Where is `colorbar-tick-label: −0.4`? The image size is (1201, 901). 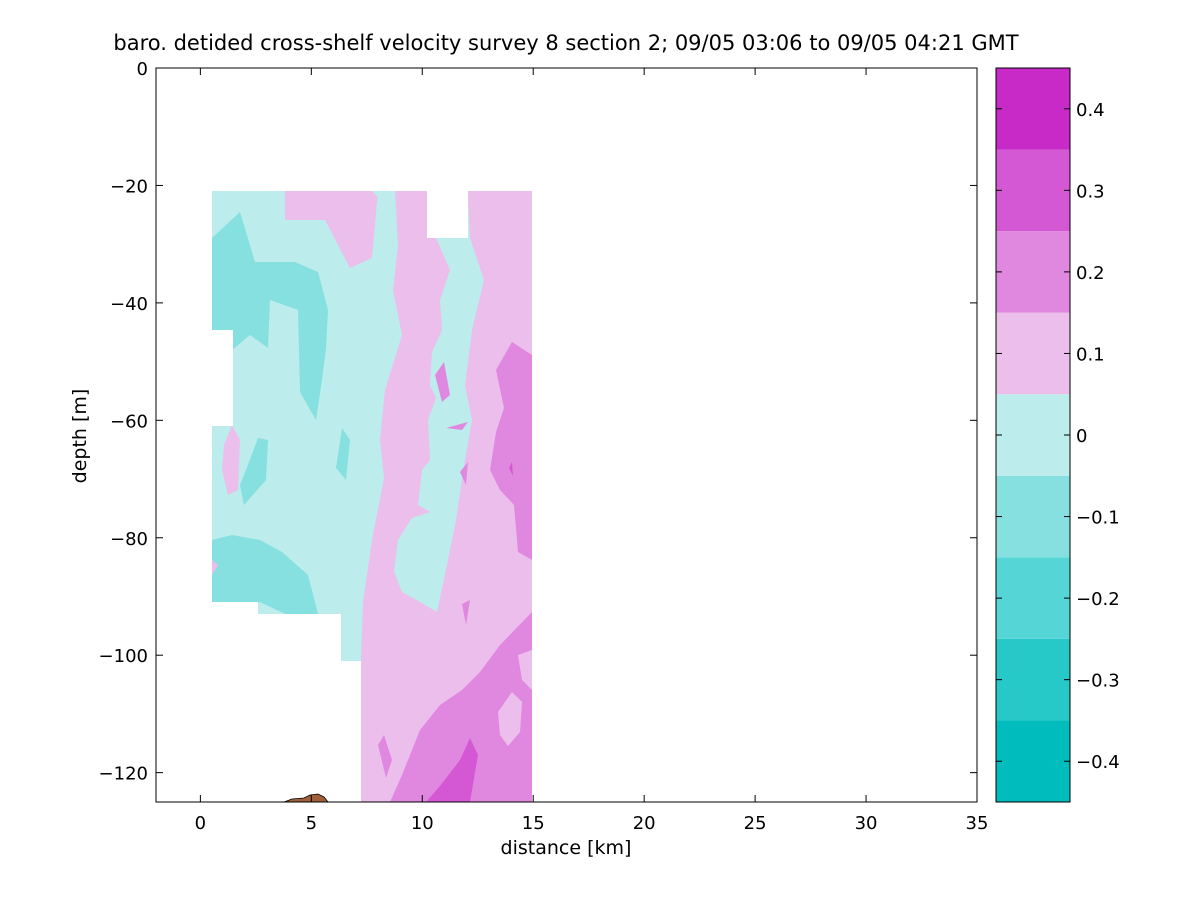 colorbar-tick-label: −0.4 is located at coordinates (1098, 762).